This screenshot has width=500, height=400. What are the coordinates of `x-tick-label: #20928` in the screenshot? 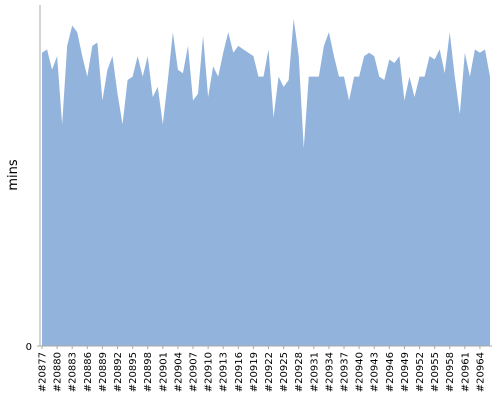 It's located at (299, 372).